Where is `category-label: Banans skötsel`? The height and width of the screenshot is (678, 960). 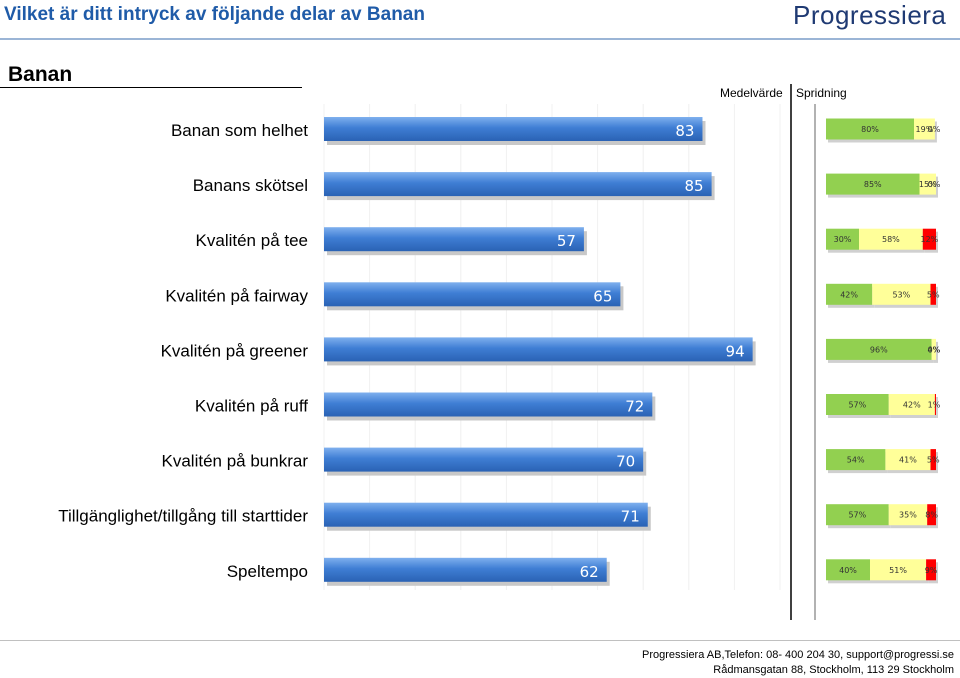 category-label: Banans skötsel is located at coordinates (250, 185).